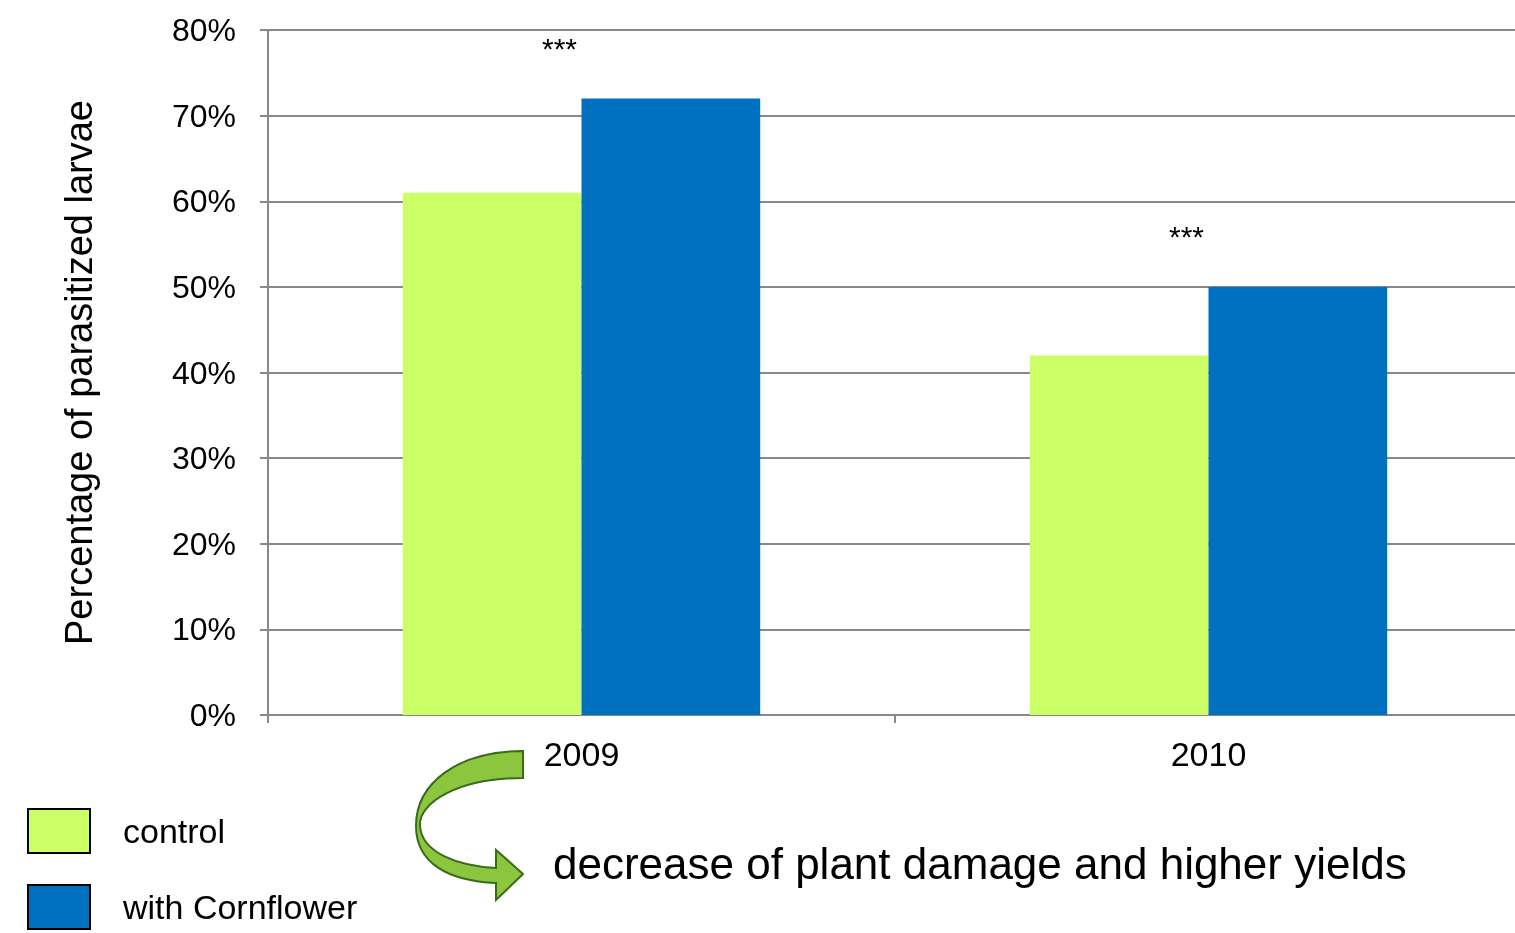  Describe the element at coordinates (203, 458) in the screenshot. I see `y-tick-label: 30%` at that location.